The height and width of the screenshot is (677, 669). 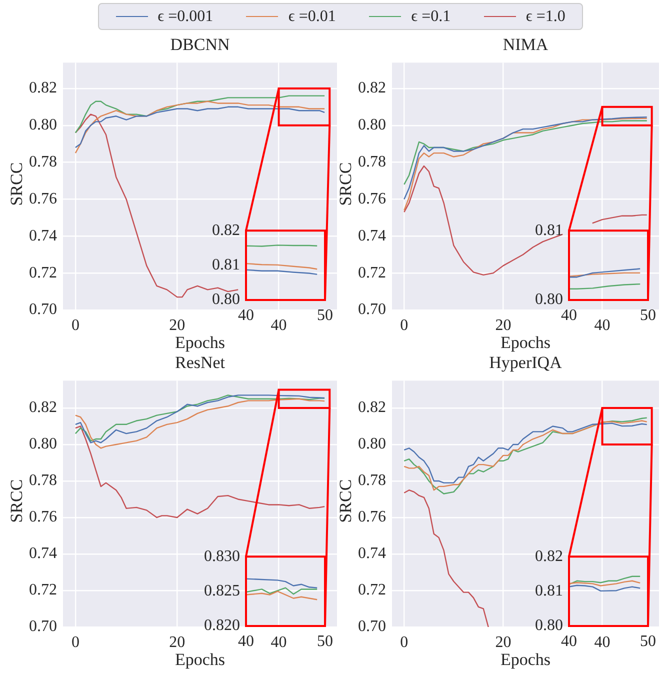 I want to click on legend-label: ϵ =1.0, so click(x=546, y=17).